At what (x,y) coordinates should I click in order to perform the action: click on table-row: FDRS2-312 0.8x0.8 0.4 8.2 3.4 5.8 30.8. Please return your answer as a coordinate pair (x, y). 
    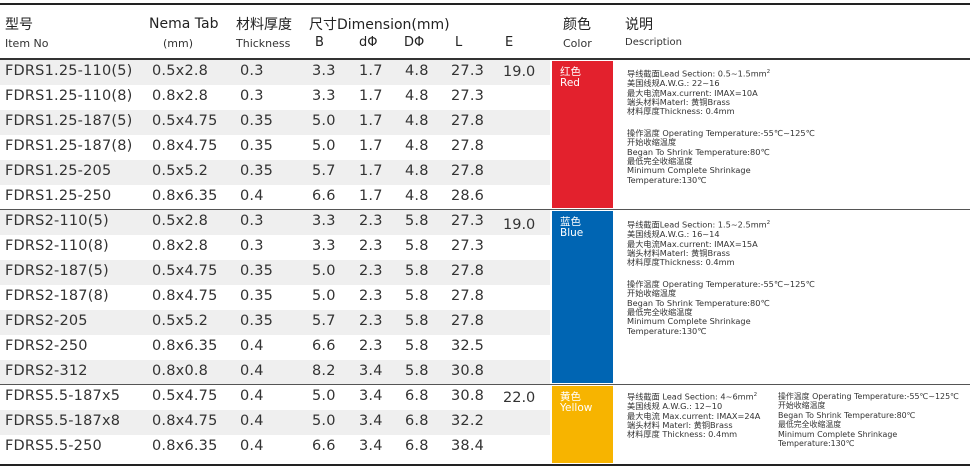
    Looking at the image, I should click on (275, 372).